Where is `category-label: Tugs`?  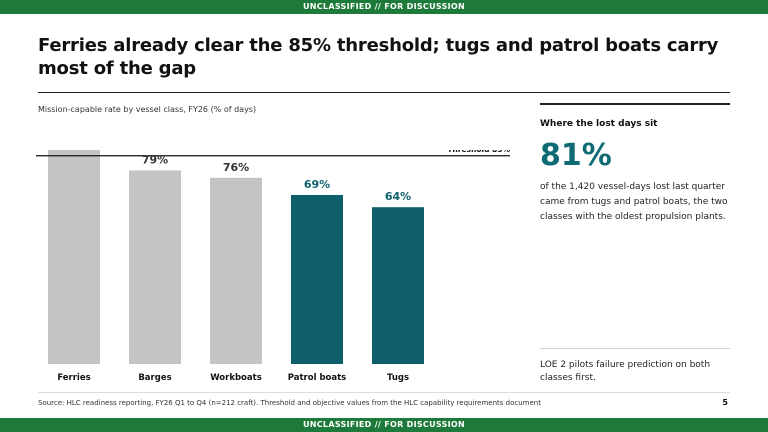 category-label: Tugs is located at coordinates (398, 377).